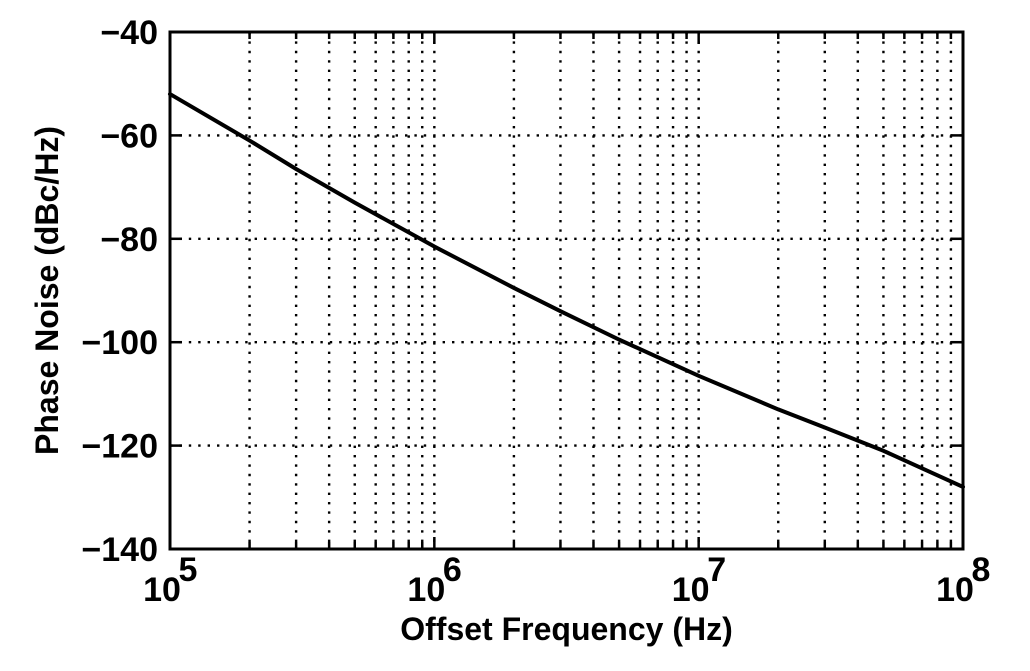 The width and height of the screenshot is (1030, 671). Describe the element at coordinates (119, 447) in the screenshot. I see `y-tick-label: −120` at that location.